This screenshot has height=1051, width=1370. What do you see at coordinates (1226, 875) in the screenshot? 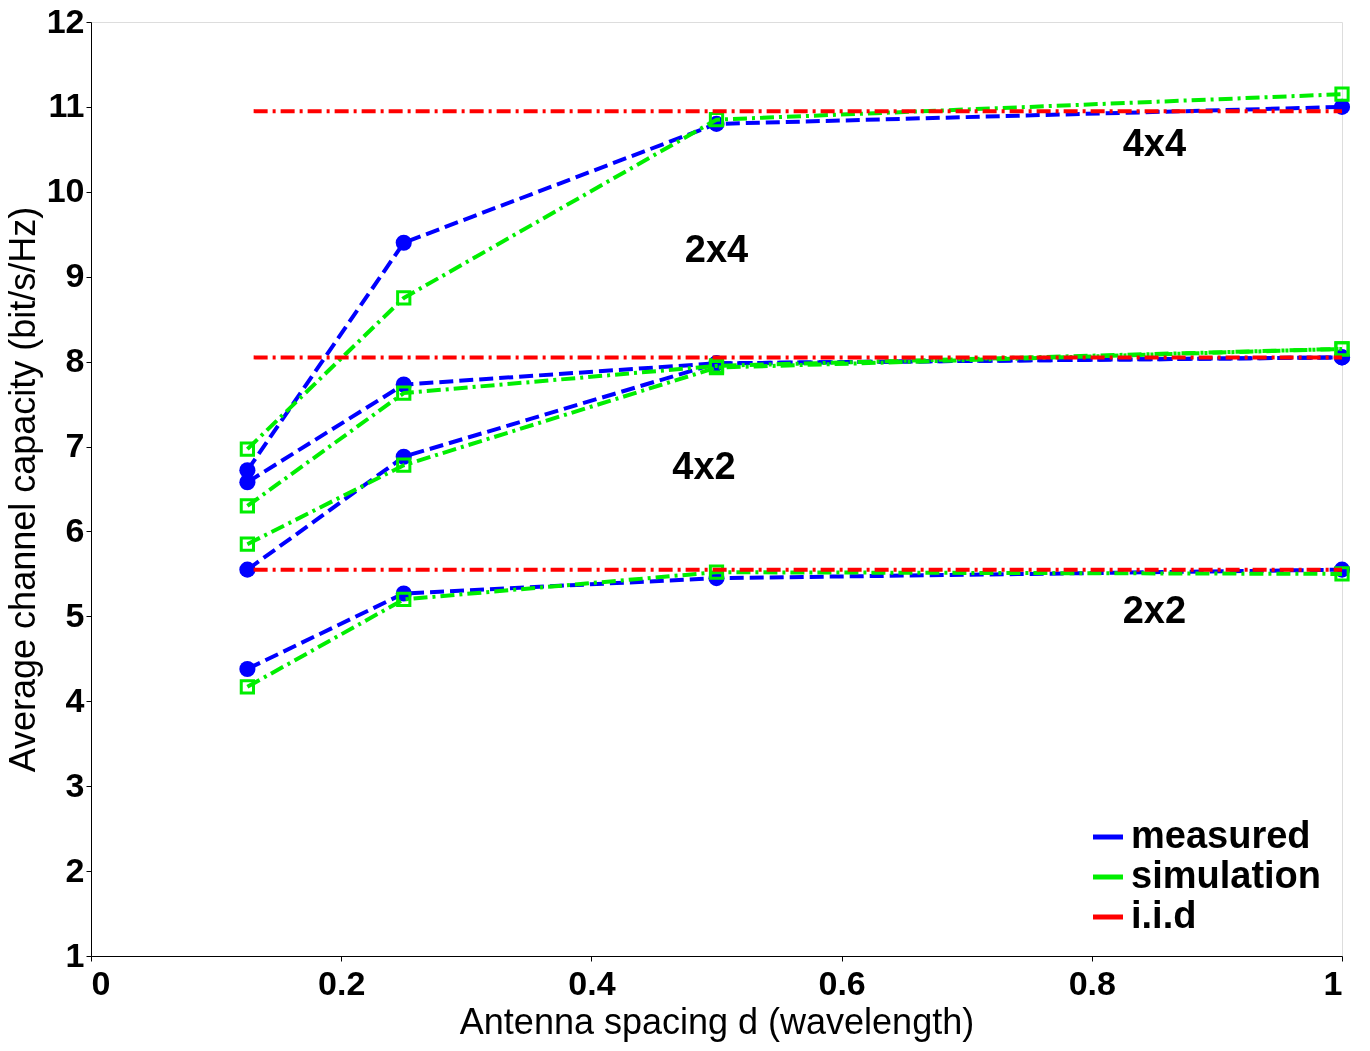
I see `legend-label: simulation` at bounding box center [1226, 875].